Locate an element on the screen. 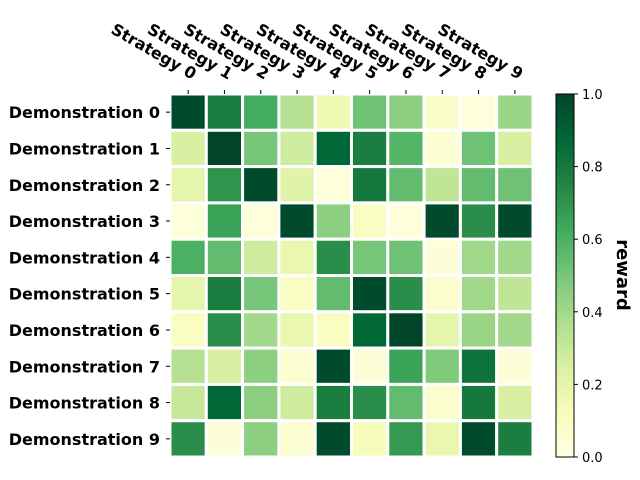 Image resolution: width=640 pixels, height=480 pixels. y-tick-label: Demonstration 7 is located at coordinates (84, 366).